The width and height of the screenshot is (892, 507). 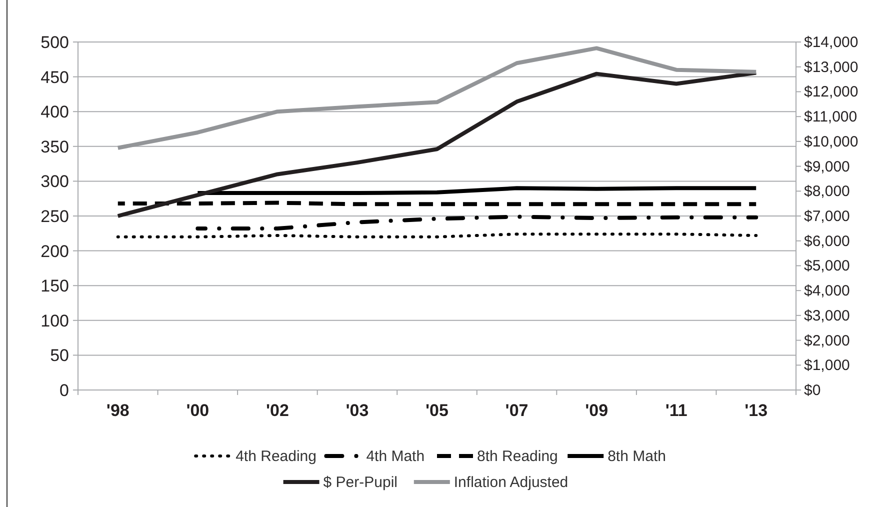 What do you see at coordinates (437, 410) in the screenshot?
I see `x-tick-label: '05` at bounding box center [437, 410].